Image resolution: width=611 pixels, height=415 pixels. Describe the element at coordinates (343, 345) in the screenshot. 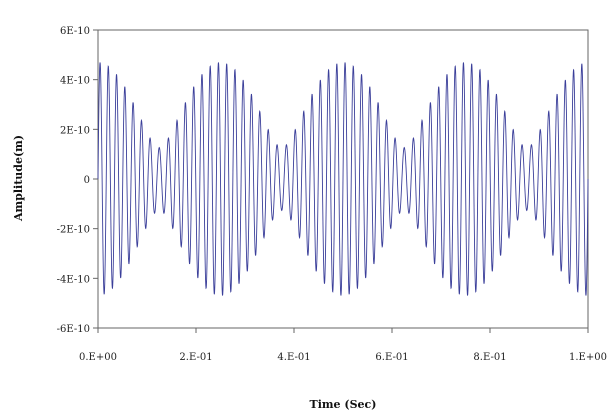

I see `x-axis-ticks: 0.E+00 2.E-01 4.E-01 6.E-01 8.E-01 1.E+00` at that location.